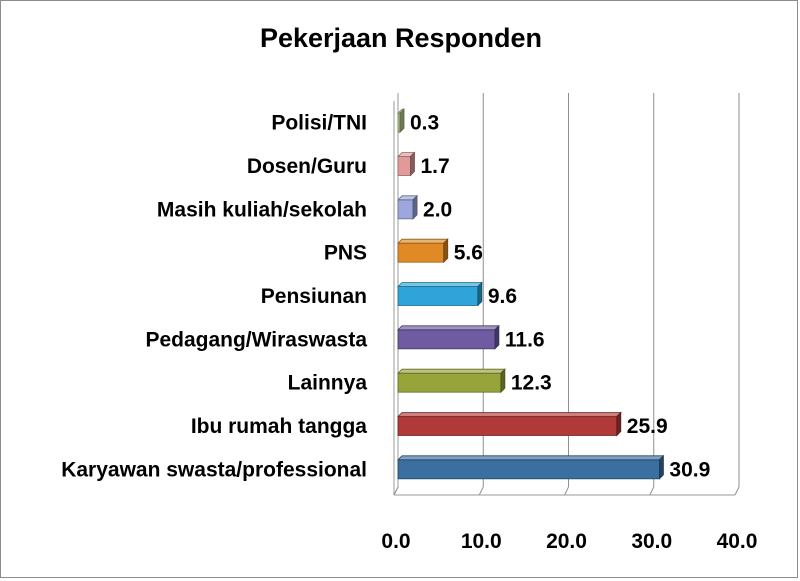 The height and width of the screenshot is (581, 800). Describe the element at coordinates (256, 339) in the screenshot. I see `category-label: Pedagang/Wiraswasta` at that location.